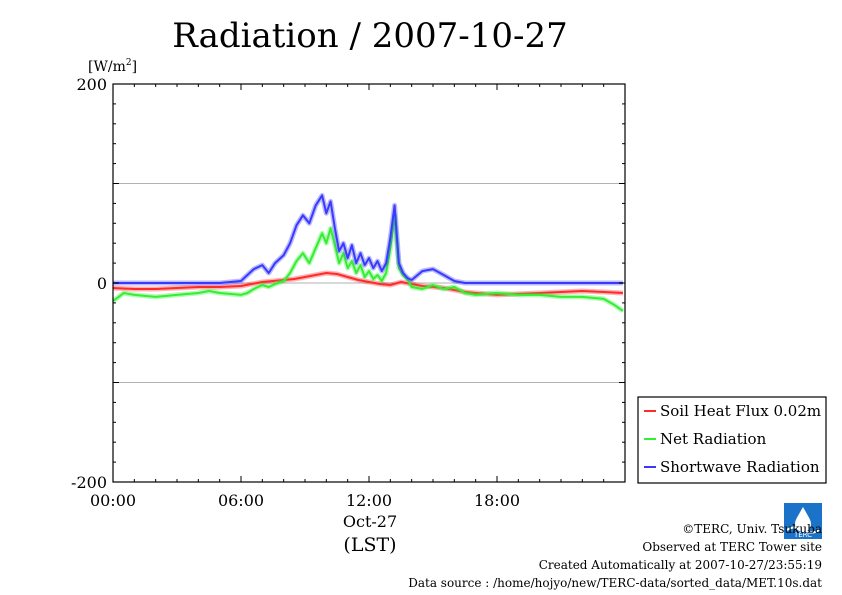  Describe the element at coordinates (241, 500) in the screenshot. I see `x-tick-label: 06:00` at that location.